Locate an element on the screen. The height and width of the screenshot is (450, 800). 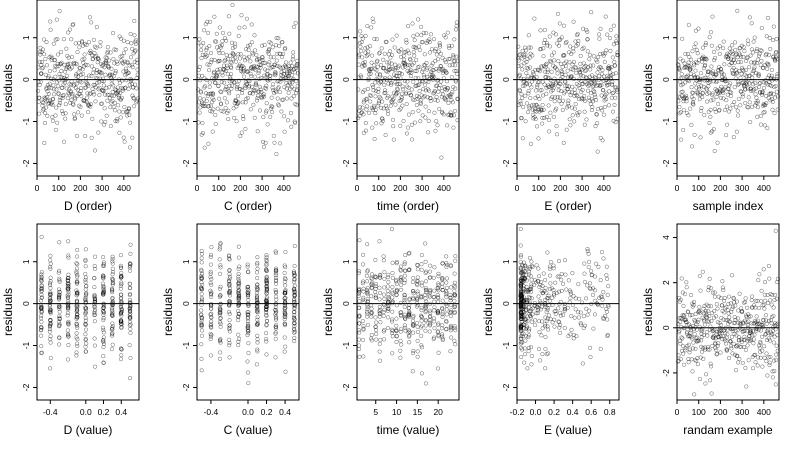
y-tick-label: -1 is located at coordinates (346, 345).